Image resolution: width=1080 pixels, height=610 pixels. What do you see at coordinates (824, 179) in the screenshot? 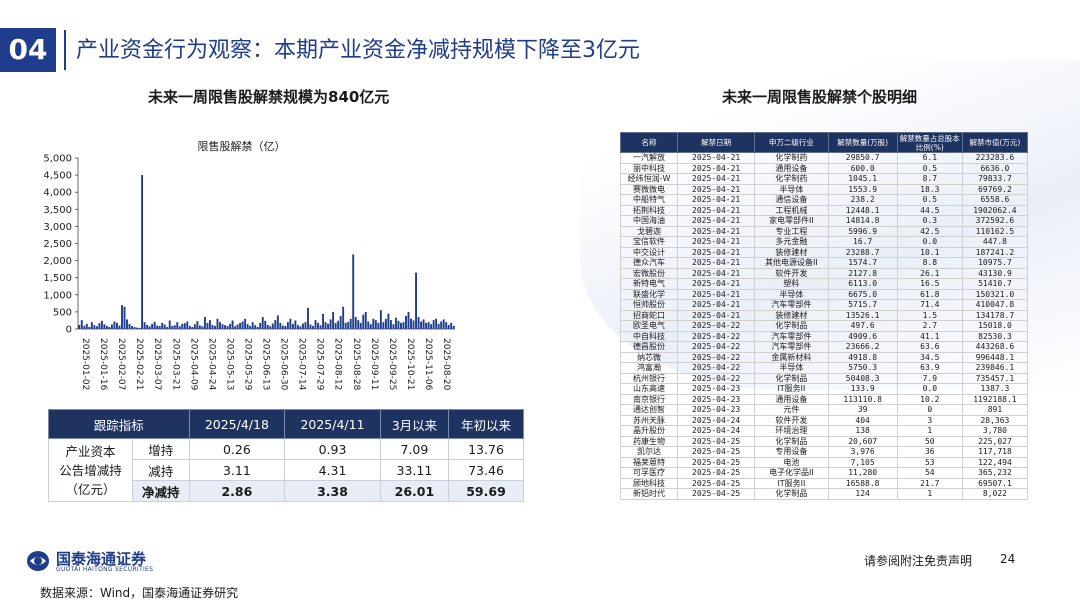
I see `table-row: 经纬恒润-W 2025-04-21 化学制药 1045.1 8.7 79833.7` at bounding box center [824, 179].